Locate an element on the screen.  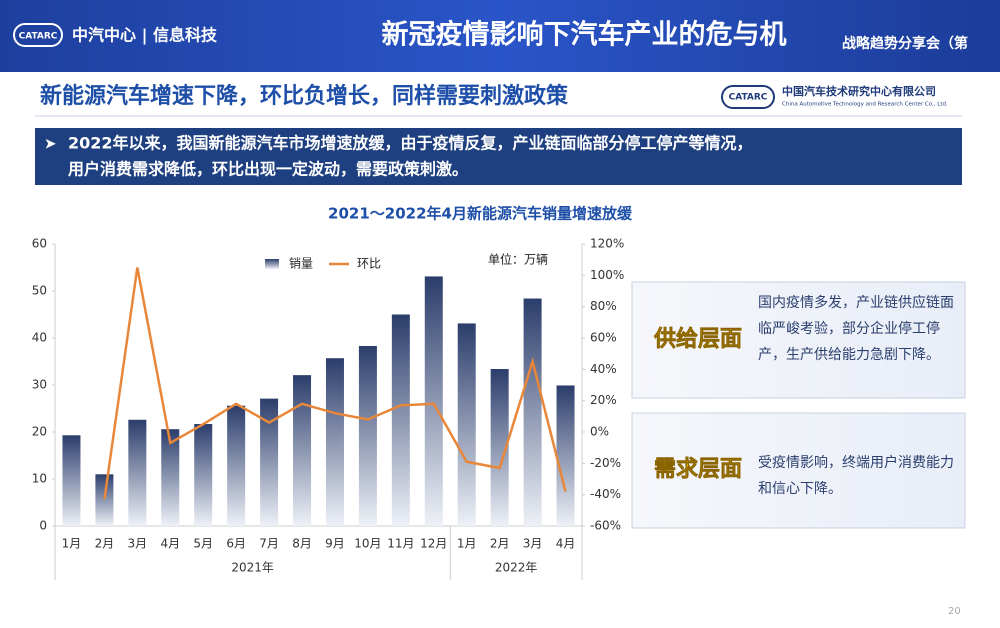
box-heading: 供给层面 is located at coordinates (697, 339).